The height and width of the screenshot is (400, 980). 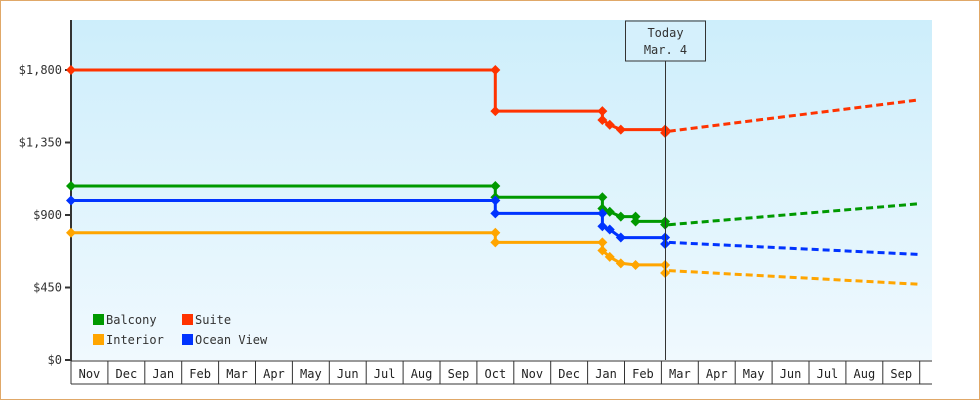 What do you see at coordinates (231, 340) in the screenshot?
I see `legend-label: Ocean View` at bounding box center [231, 340].